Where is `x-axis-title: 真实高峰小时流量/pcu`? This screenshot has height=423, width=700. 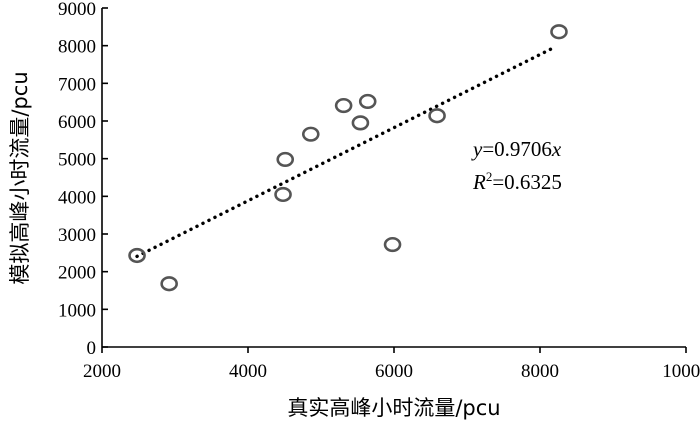
x-axis-title: 真实高峰小时流量/pcu is located at coordinates (393, 408).